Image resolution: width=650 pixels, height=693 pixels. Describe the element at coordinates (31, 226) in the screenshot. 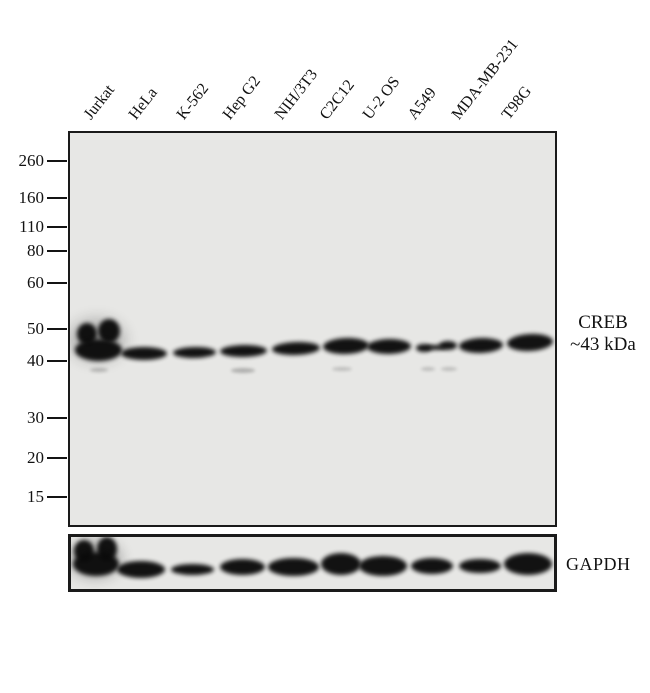

I see `mw-label-110: 110` at that location.